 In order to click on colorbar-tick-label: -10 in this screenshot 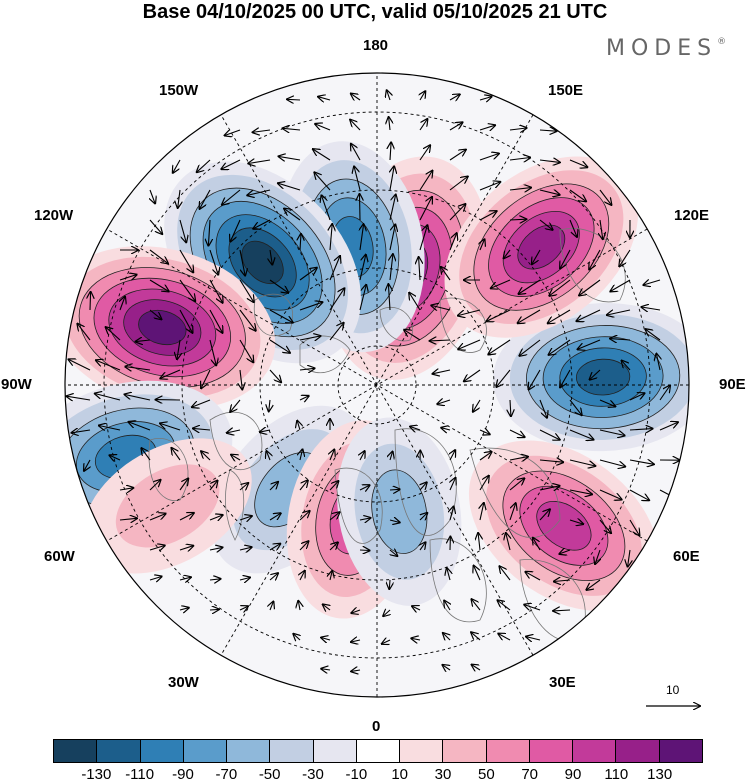, I will do `click(356, 774)`.